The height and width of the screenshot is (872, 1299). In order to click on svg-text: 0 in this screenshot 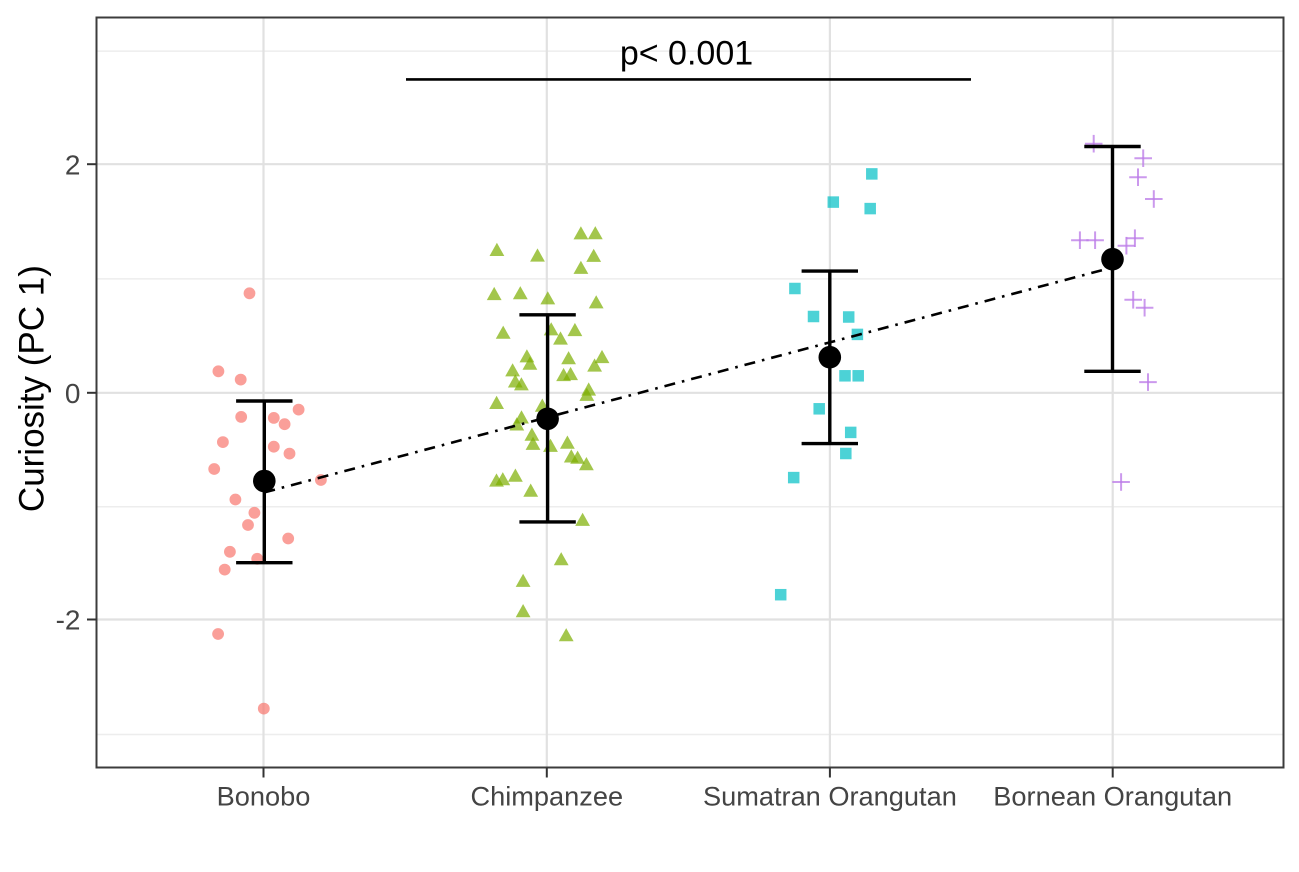, I will do `click(73, 393)`.